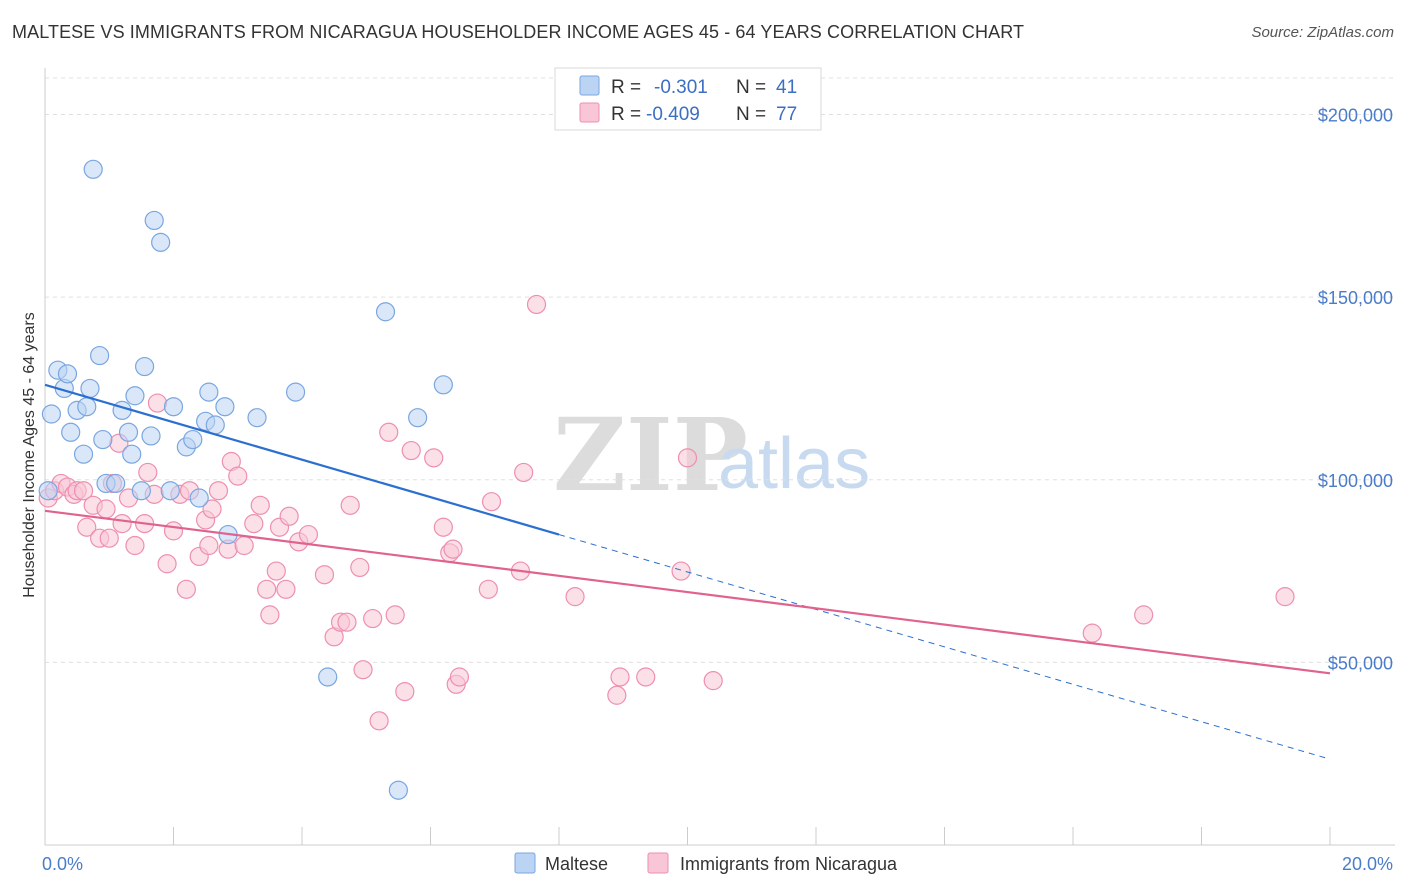 The height and width of the screenshot is (892, 1406). I want to click on y-tick-label: $200,000, so click(1355, 116).